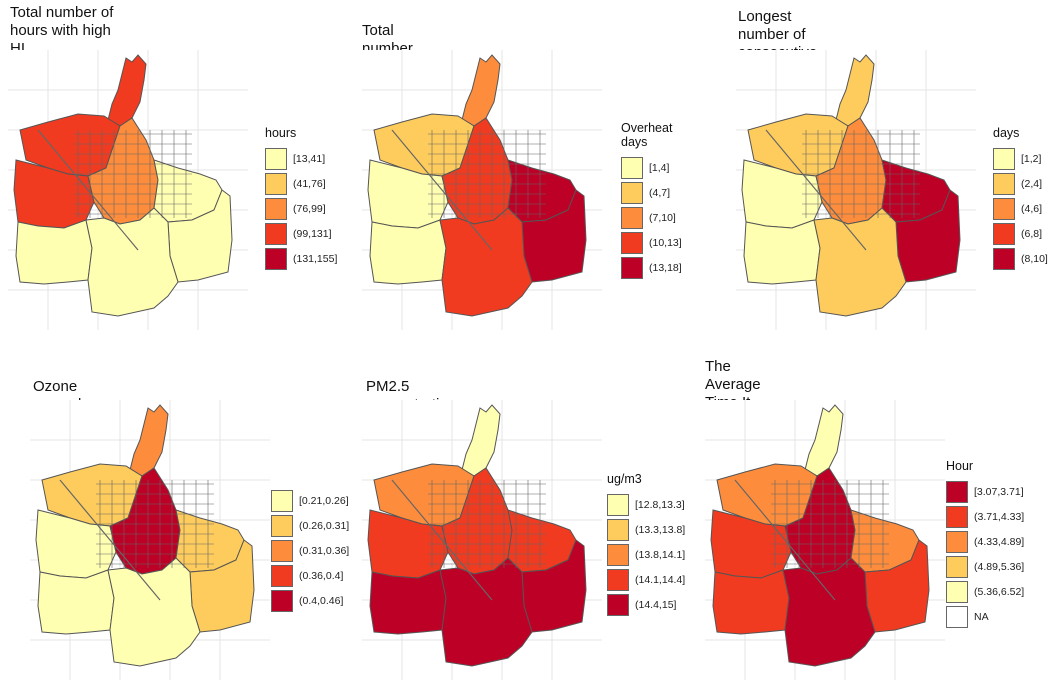 The width and height of the screenshot is (1051, 680). What do you see at coordinates (324, 550) in the screenshot?
I see `legend-label: (0.31,0.36]` at bounding box center [324, 550].